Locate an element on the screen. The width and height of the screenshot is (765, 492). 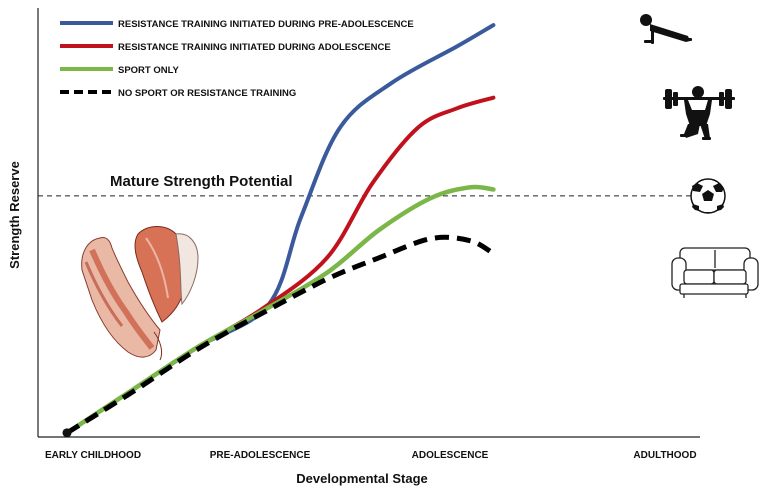
origin-point is located at coordinates (67, 433).